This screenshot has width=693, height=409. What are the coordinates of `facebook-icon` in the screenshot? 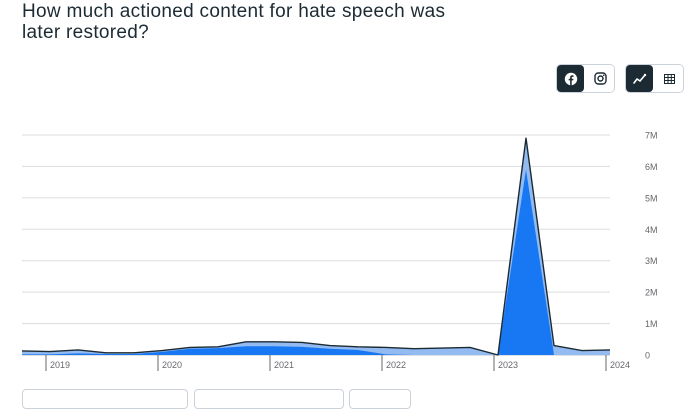 It's located at (571, 79).